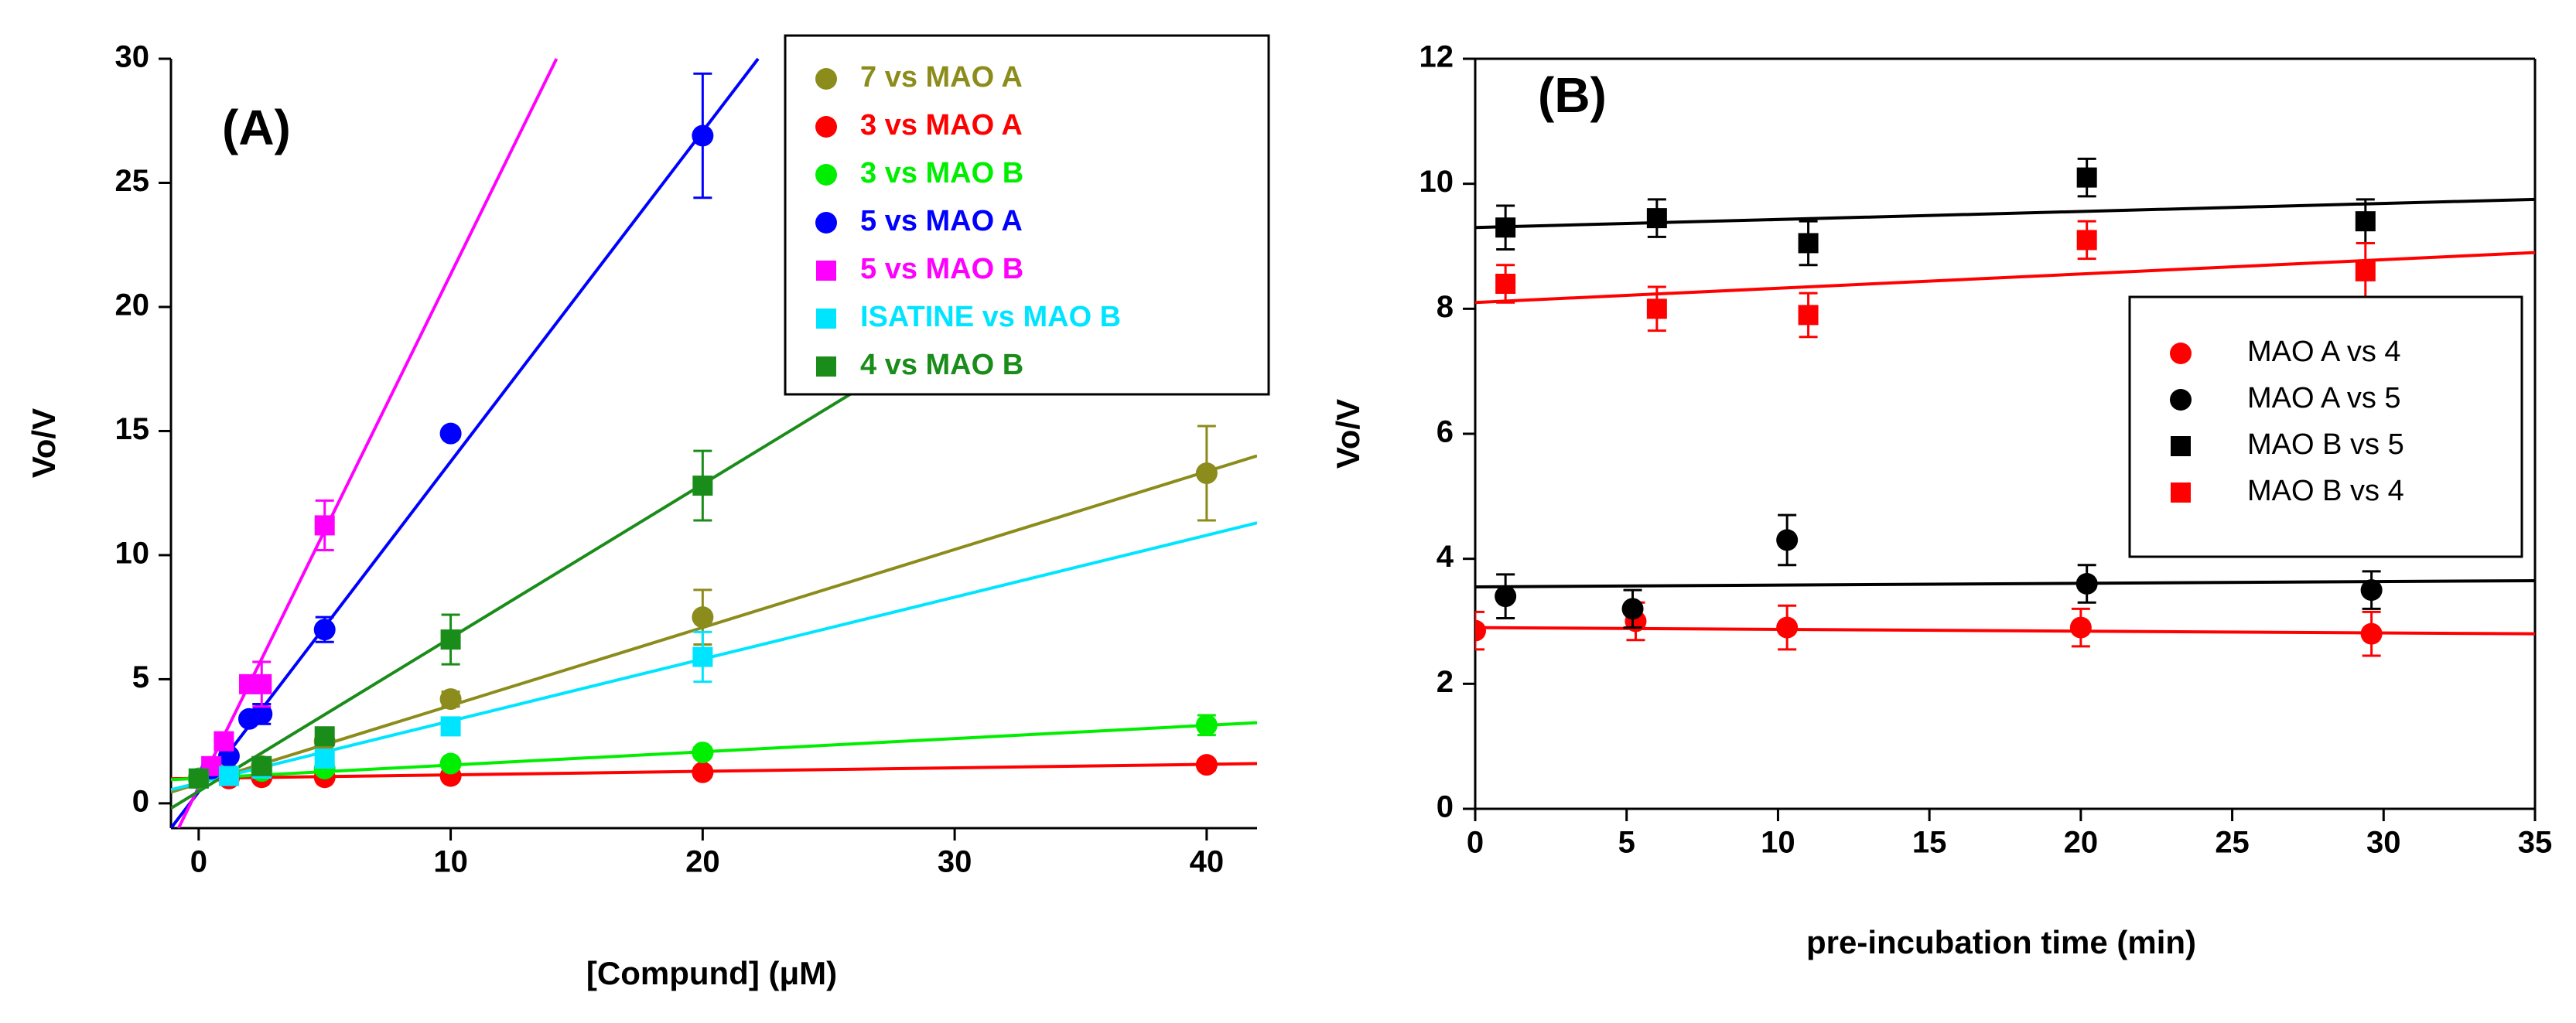 The image size is (2576, 1023). I want to click on legend-box, so click(1027, 215).